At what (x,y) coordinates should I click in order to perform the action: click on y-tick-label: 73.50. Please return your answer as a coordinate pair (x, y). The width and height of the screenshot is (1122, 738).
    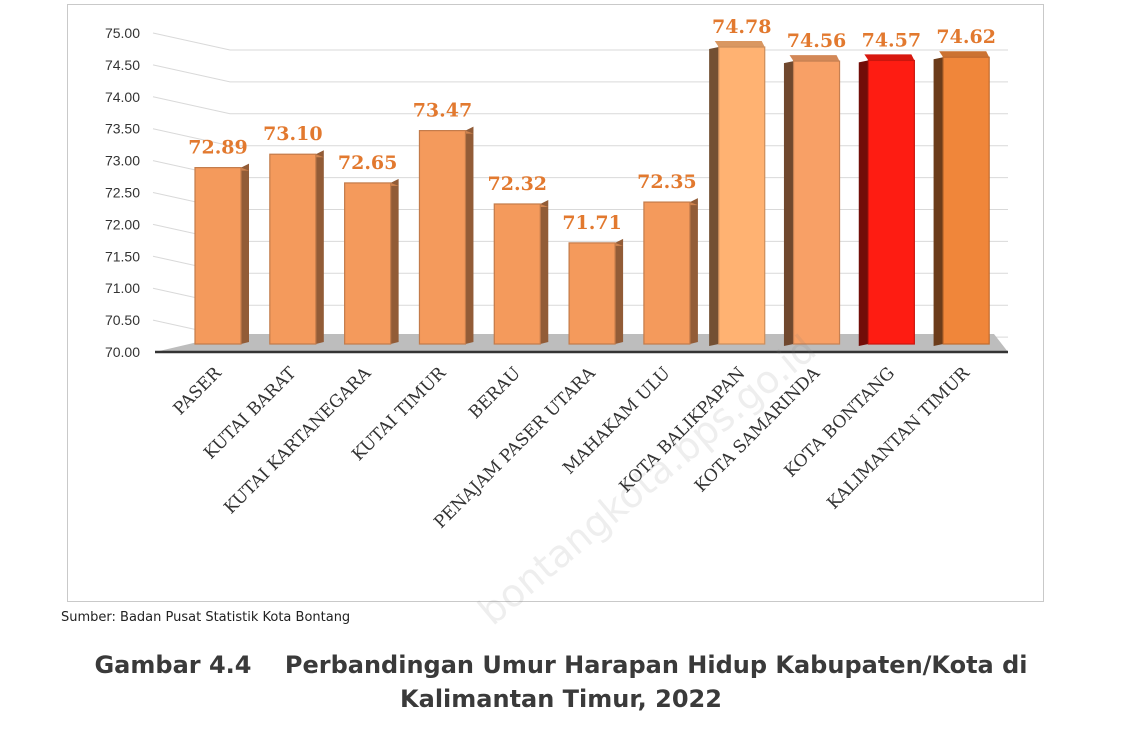
    Looking at the image, I should click on (122, 129).